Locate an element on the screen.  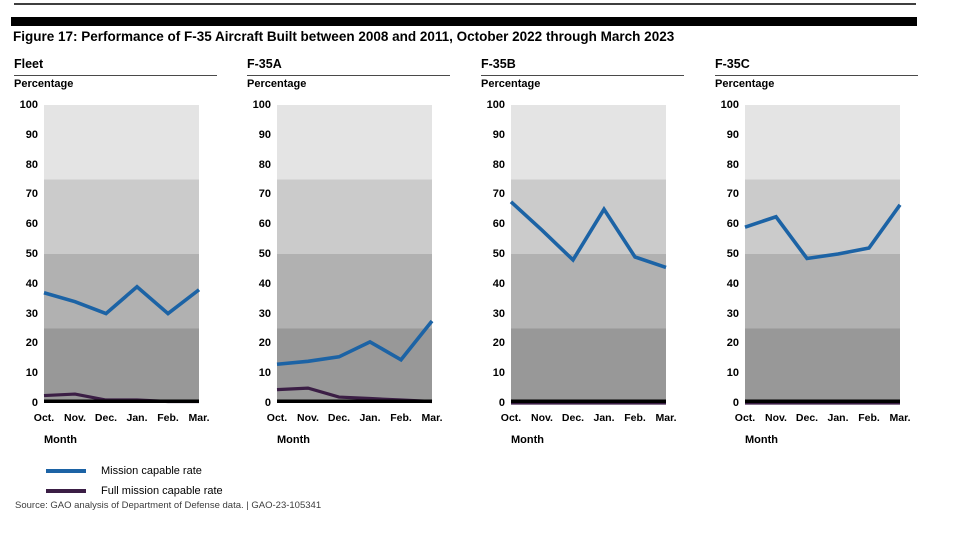
legend-label: Mission capable rate is located at coordinates (151, 471).